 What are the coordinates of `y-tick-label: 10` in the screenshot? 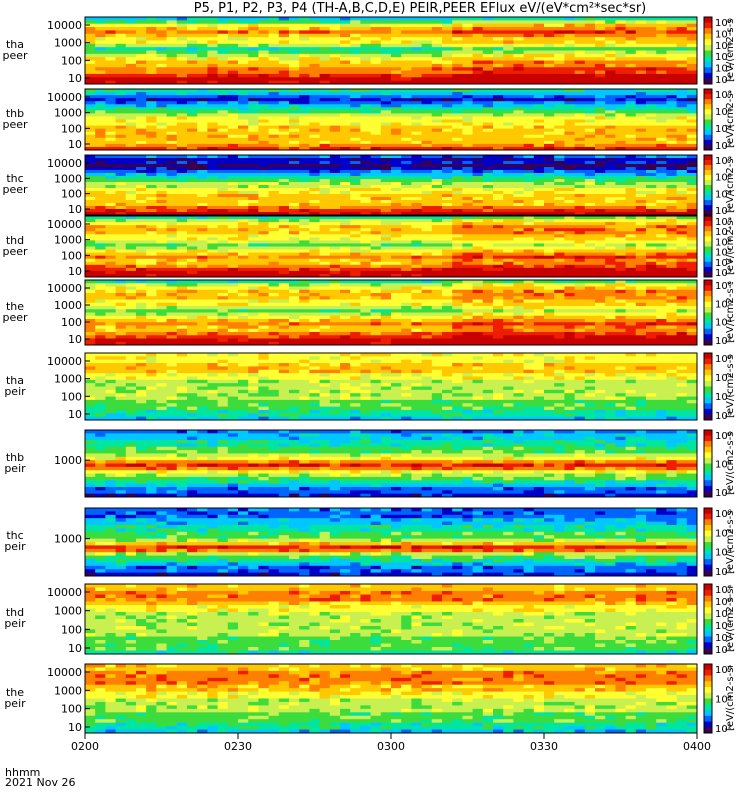 It's located at (75, 78).